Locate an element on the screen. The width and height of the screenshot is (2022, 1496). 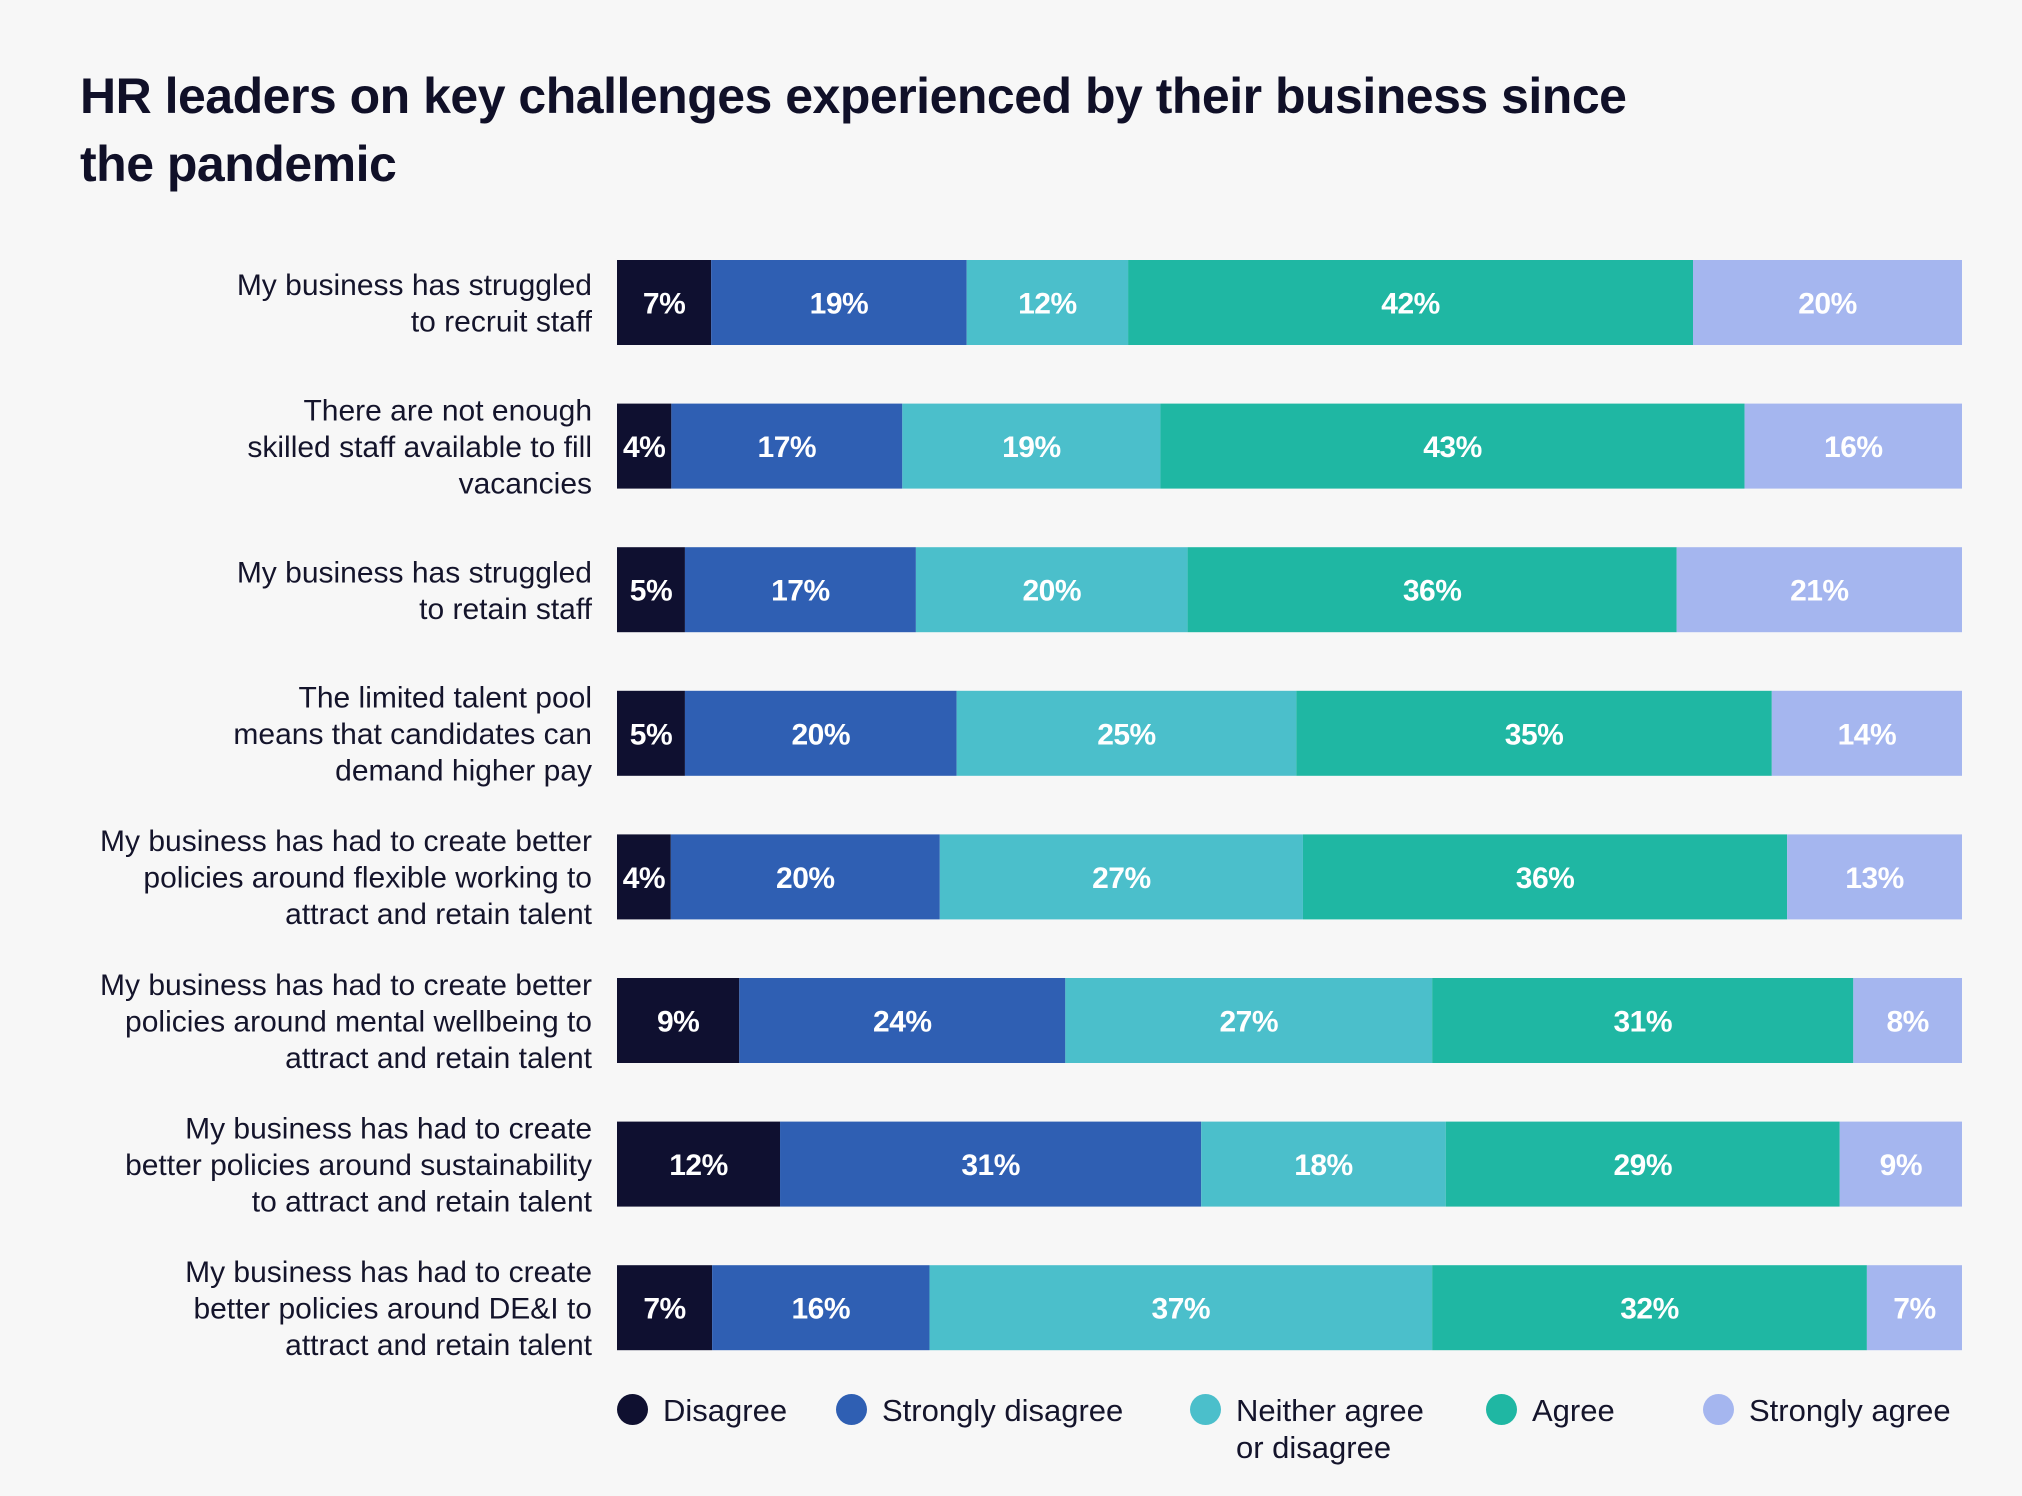
data-label: 29% is located at coordinates (1642, 1165).